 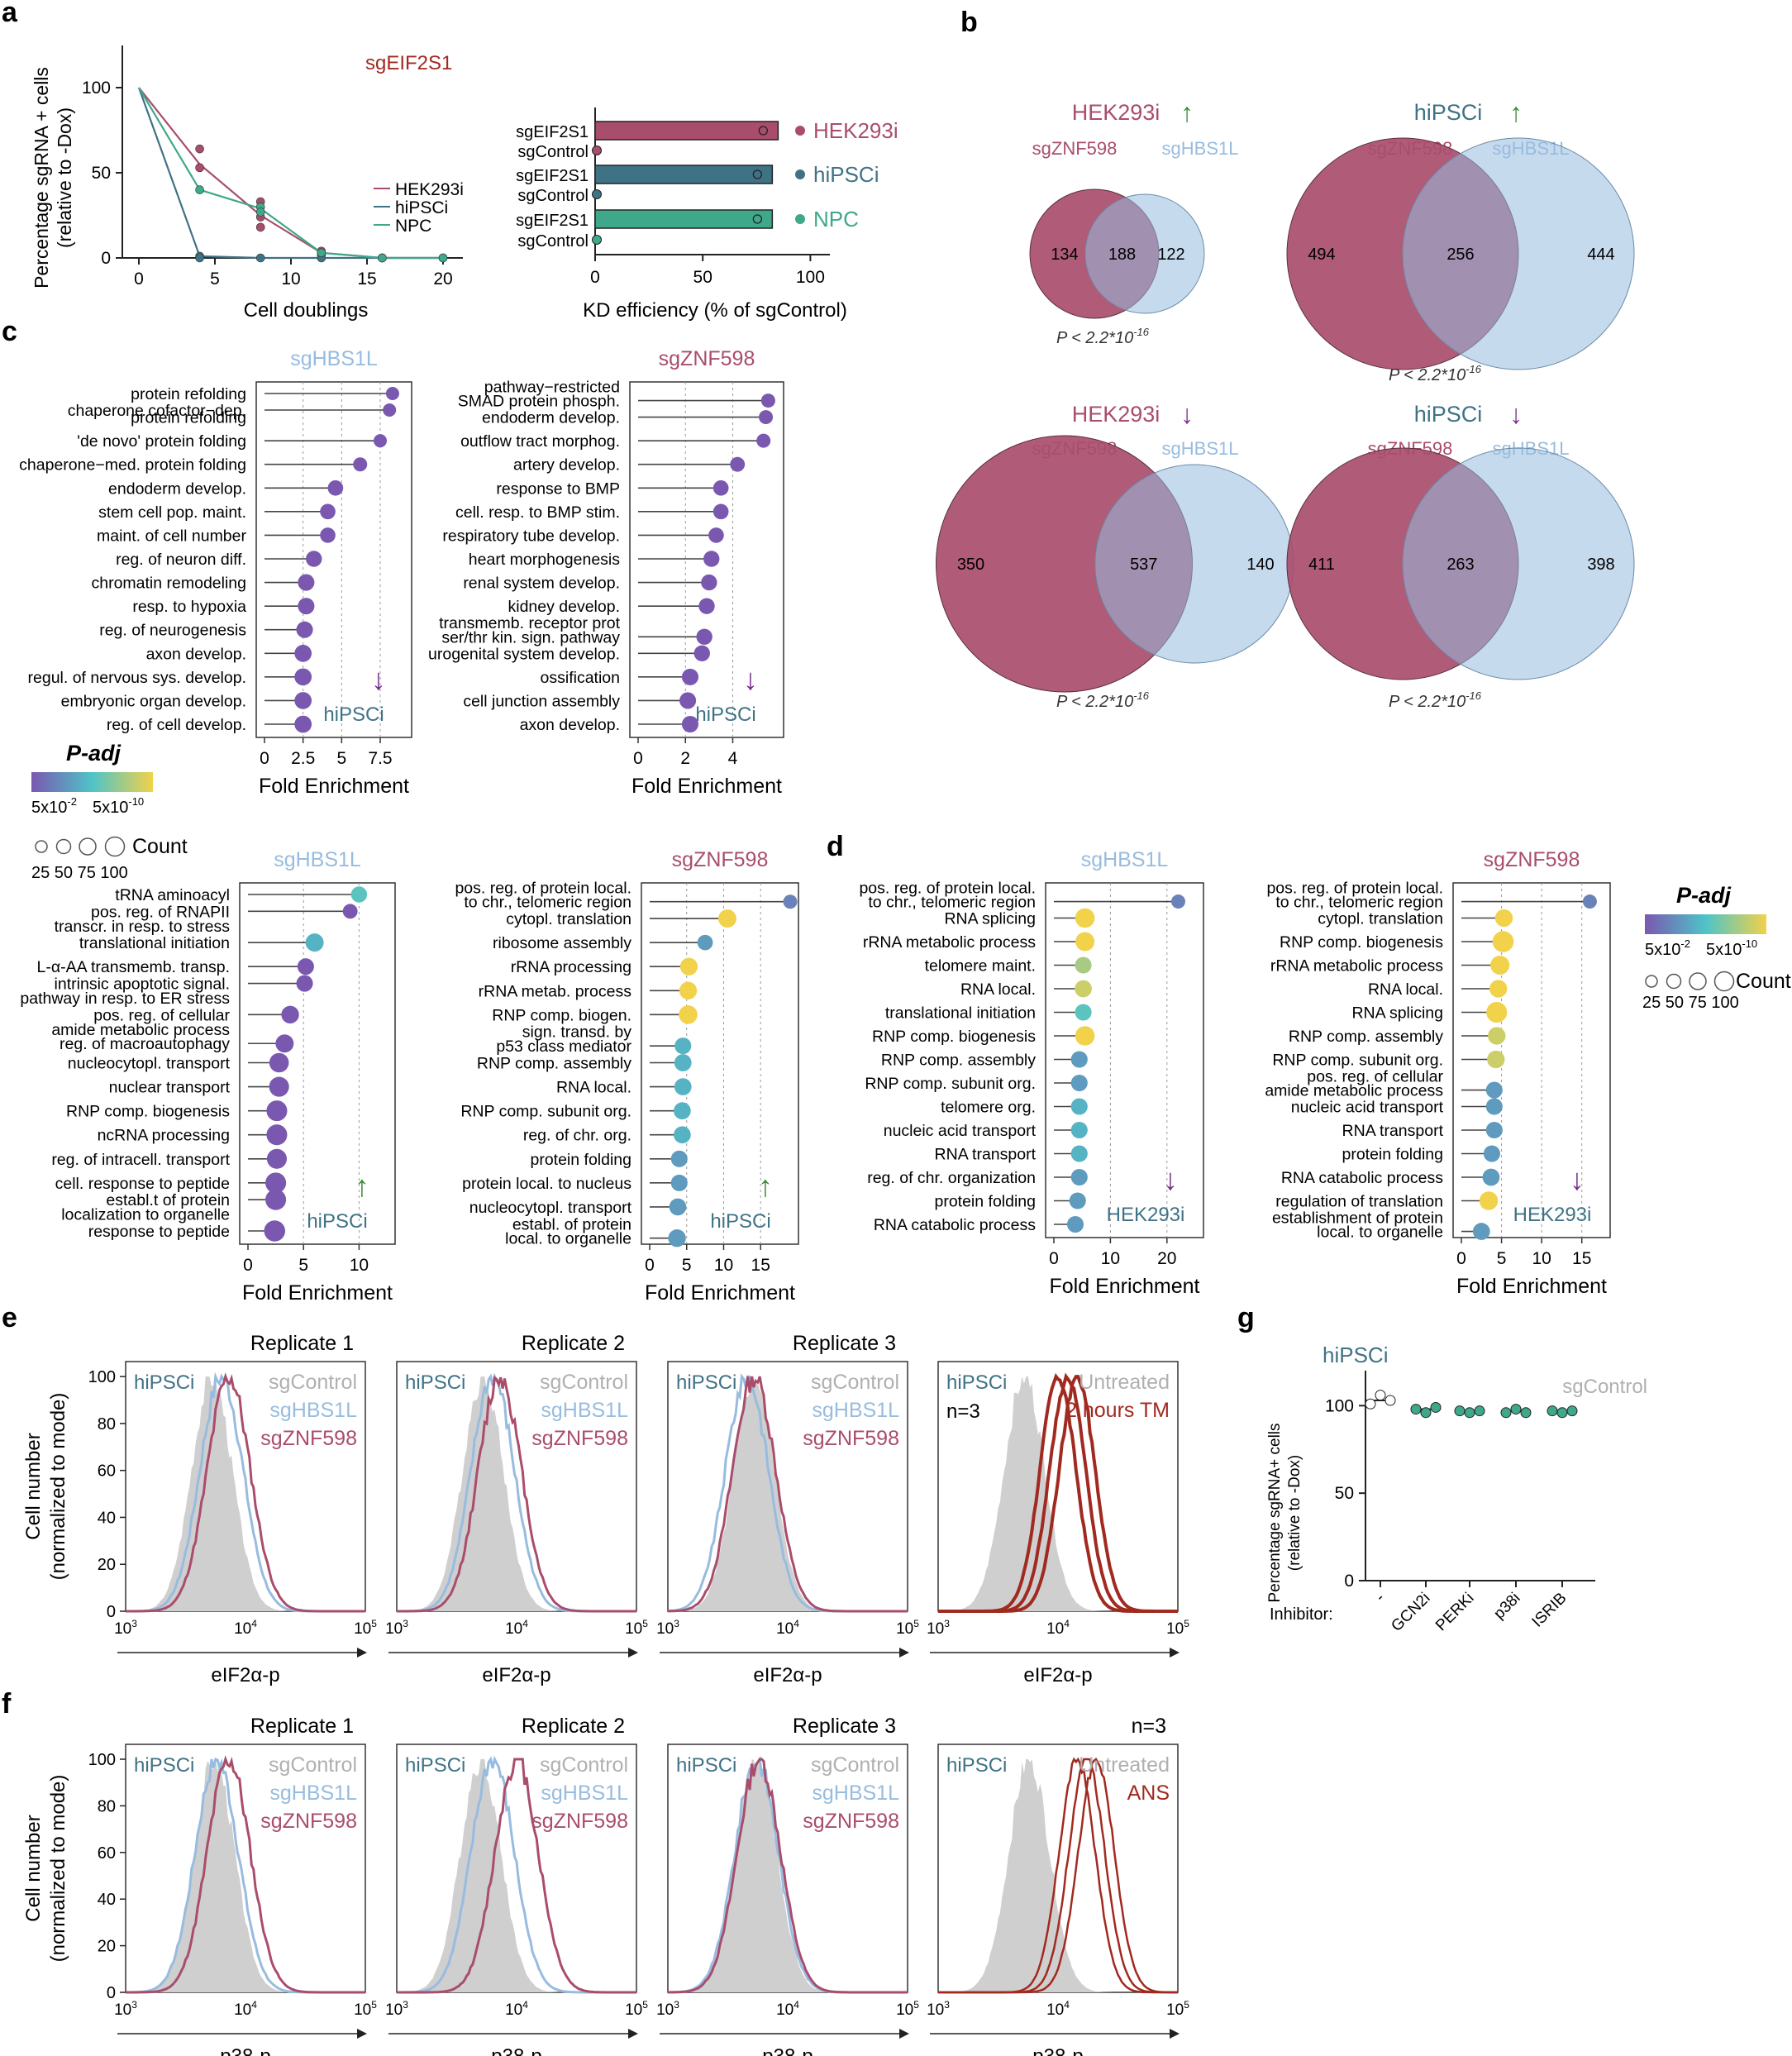 I want to click on lollipop-x-tick-label: 7.5, so click(x=380, y=758).